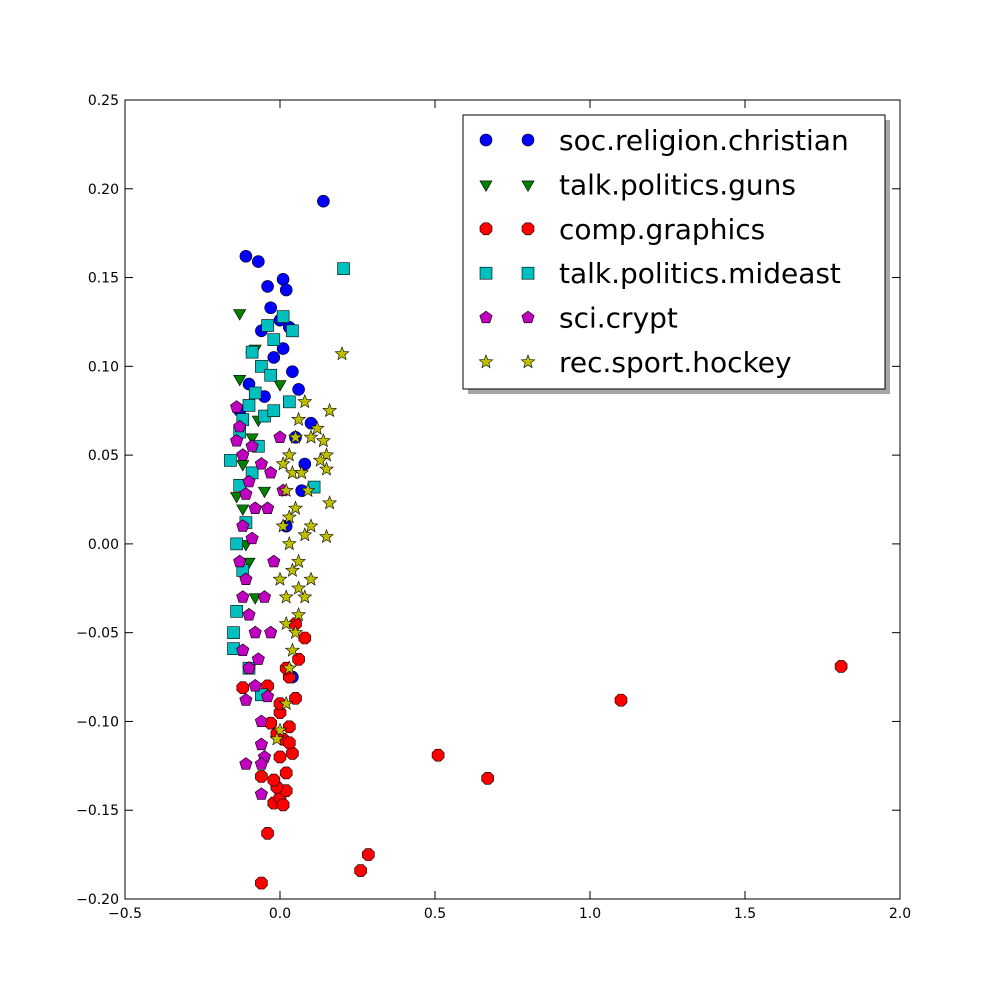 The image size is (1000, 1000). Describe the element at coordinates (700, 273) in the screenshot. I see `legend-label: talk.politics.mideast` at that location.